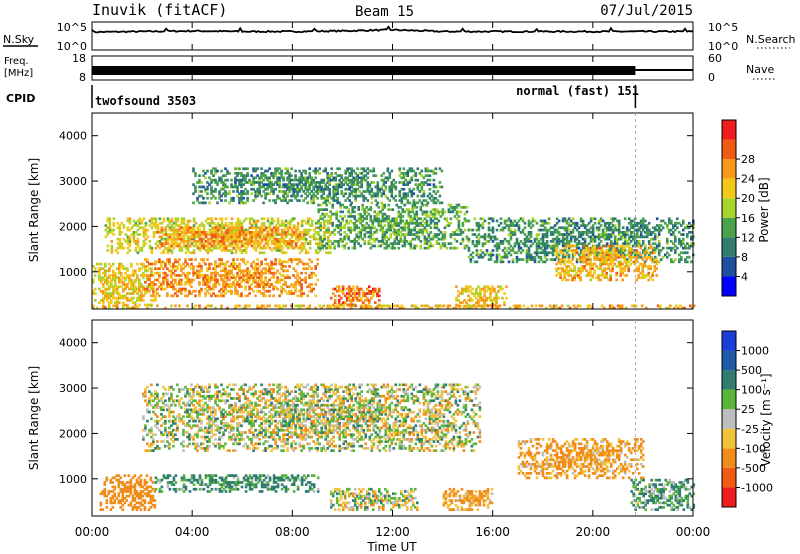  What do you see at coordinates (322, 96) in the screenshot?
I see `cpid-strip: CPID twofsound 3503 normal (fast) 151` at bounding box center [322, 96].